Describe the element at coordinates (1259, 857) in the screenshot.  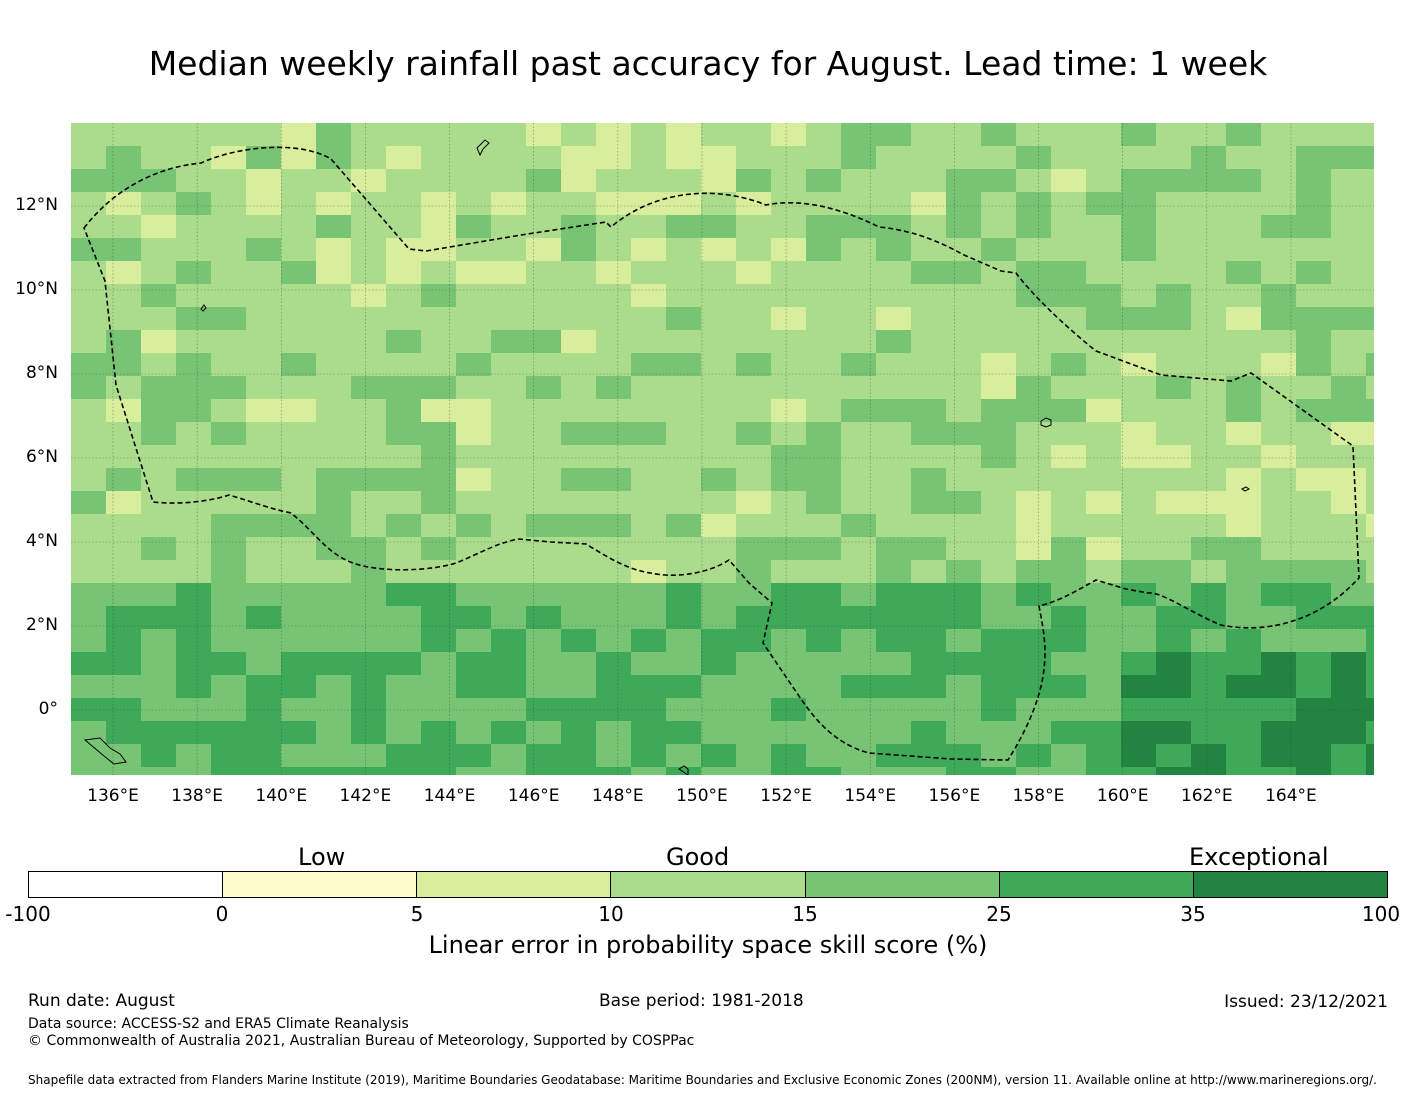
I see `category-exceptional: Exceptional` at that location.